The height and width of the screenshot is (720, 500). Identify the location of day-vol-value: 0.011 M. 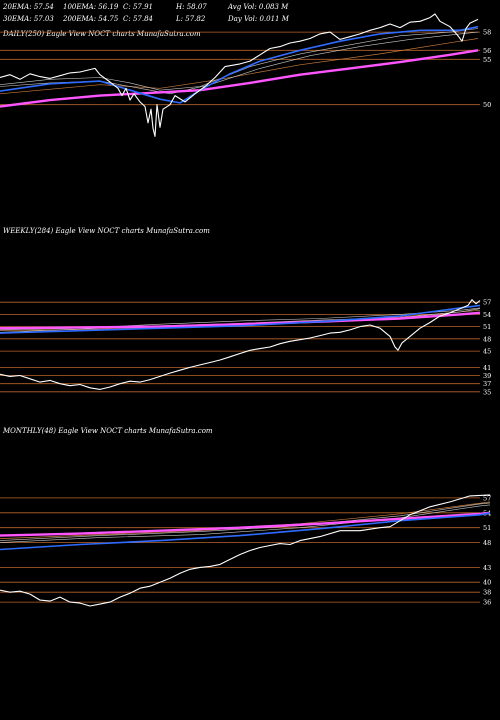
(274, 19).